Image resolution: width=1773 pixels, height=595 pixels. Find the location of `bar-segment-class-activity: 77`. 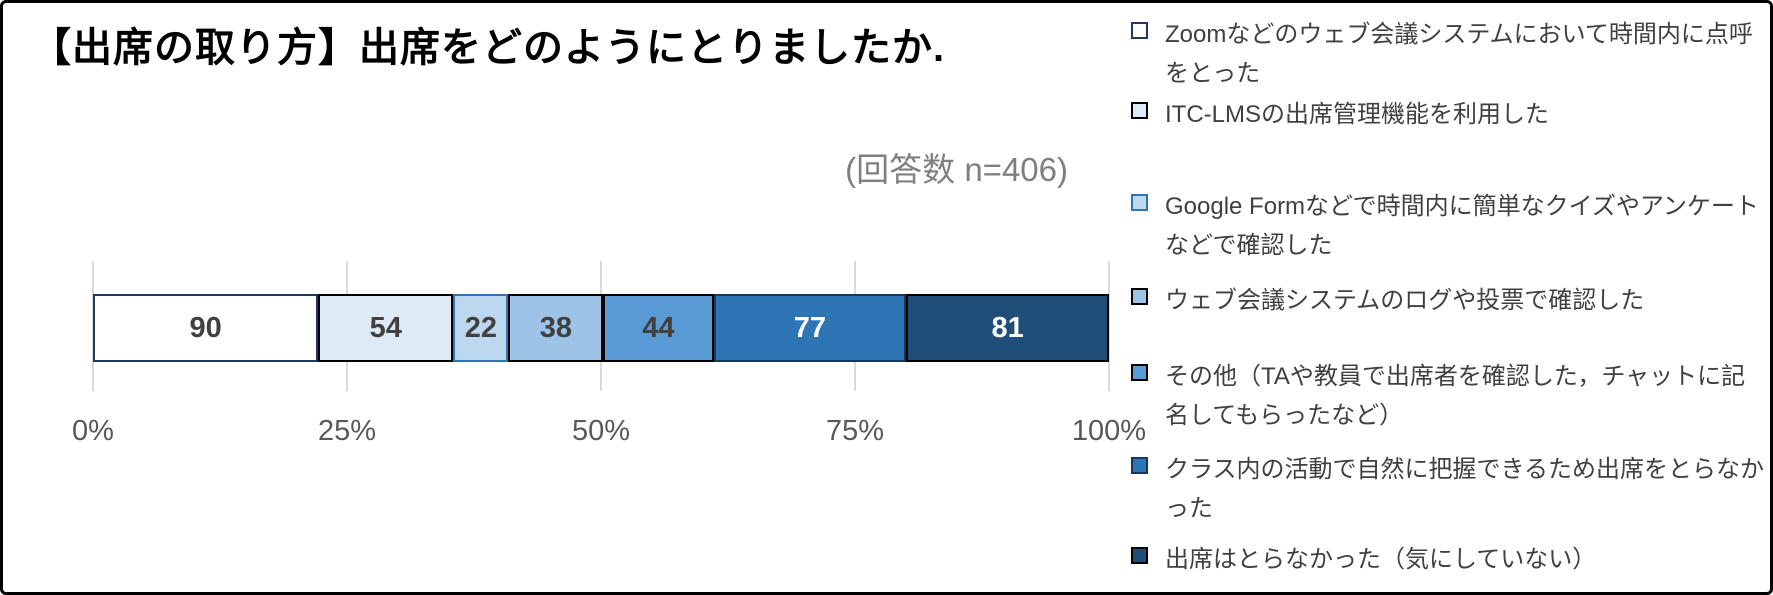

bar-segment-class-activity: 77 is located at coordinates (810, 328).